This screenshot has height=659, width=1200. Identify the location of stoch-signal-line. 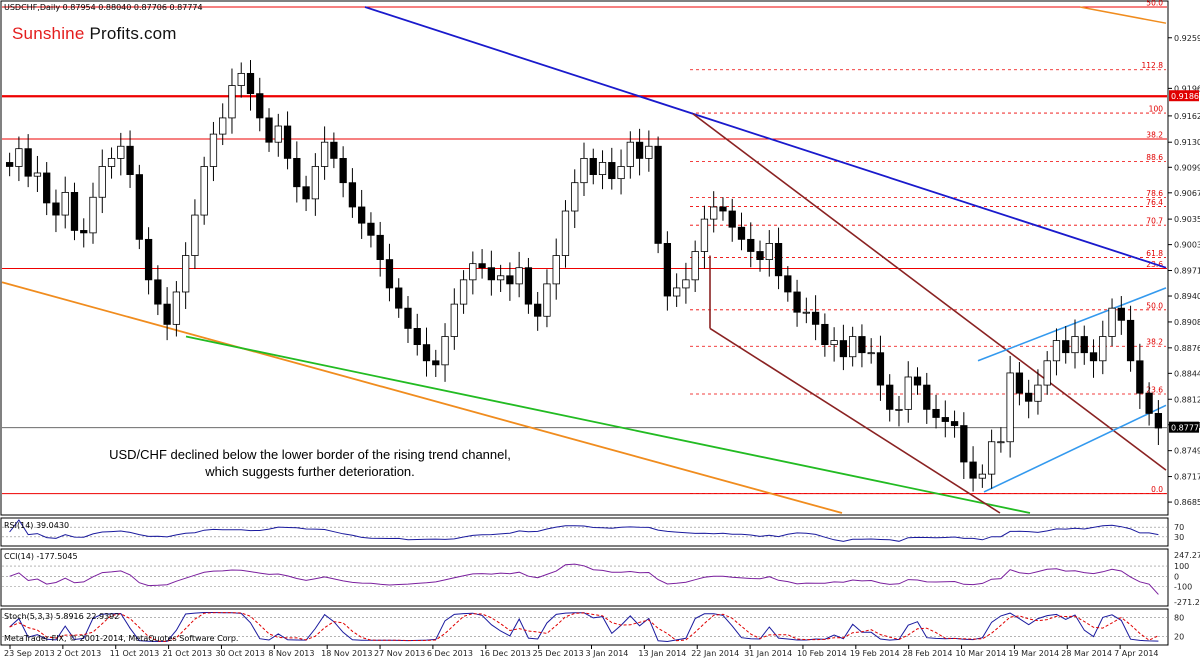
(584, 627).